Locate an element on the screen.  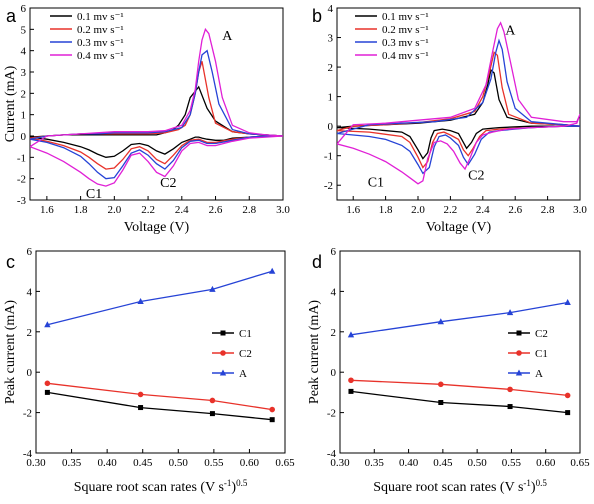
y-tick-label: -4 is located at coordinates (332, 454).